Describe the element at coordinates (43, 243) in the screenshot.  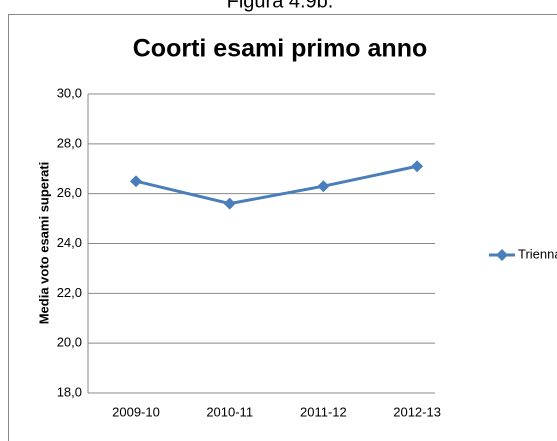
I see `y-axis-label: Media voto esami superati` at that location.